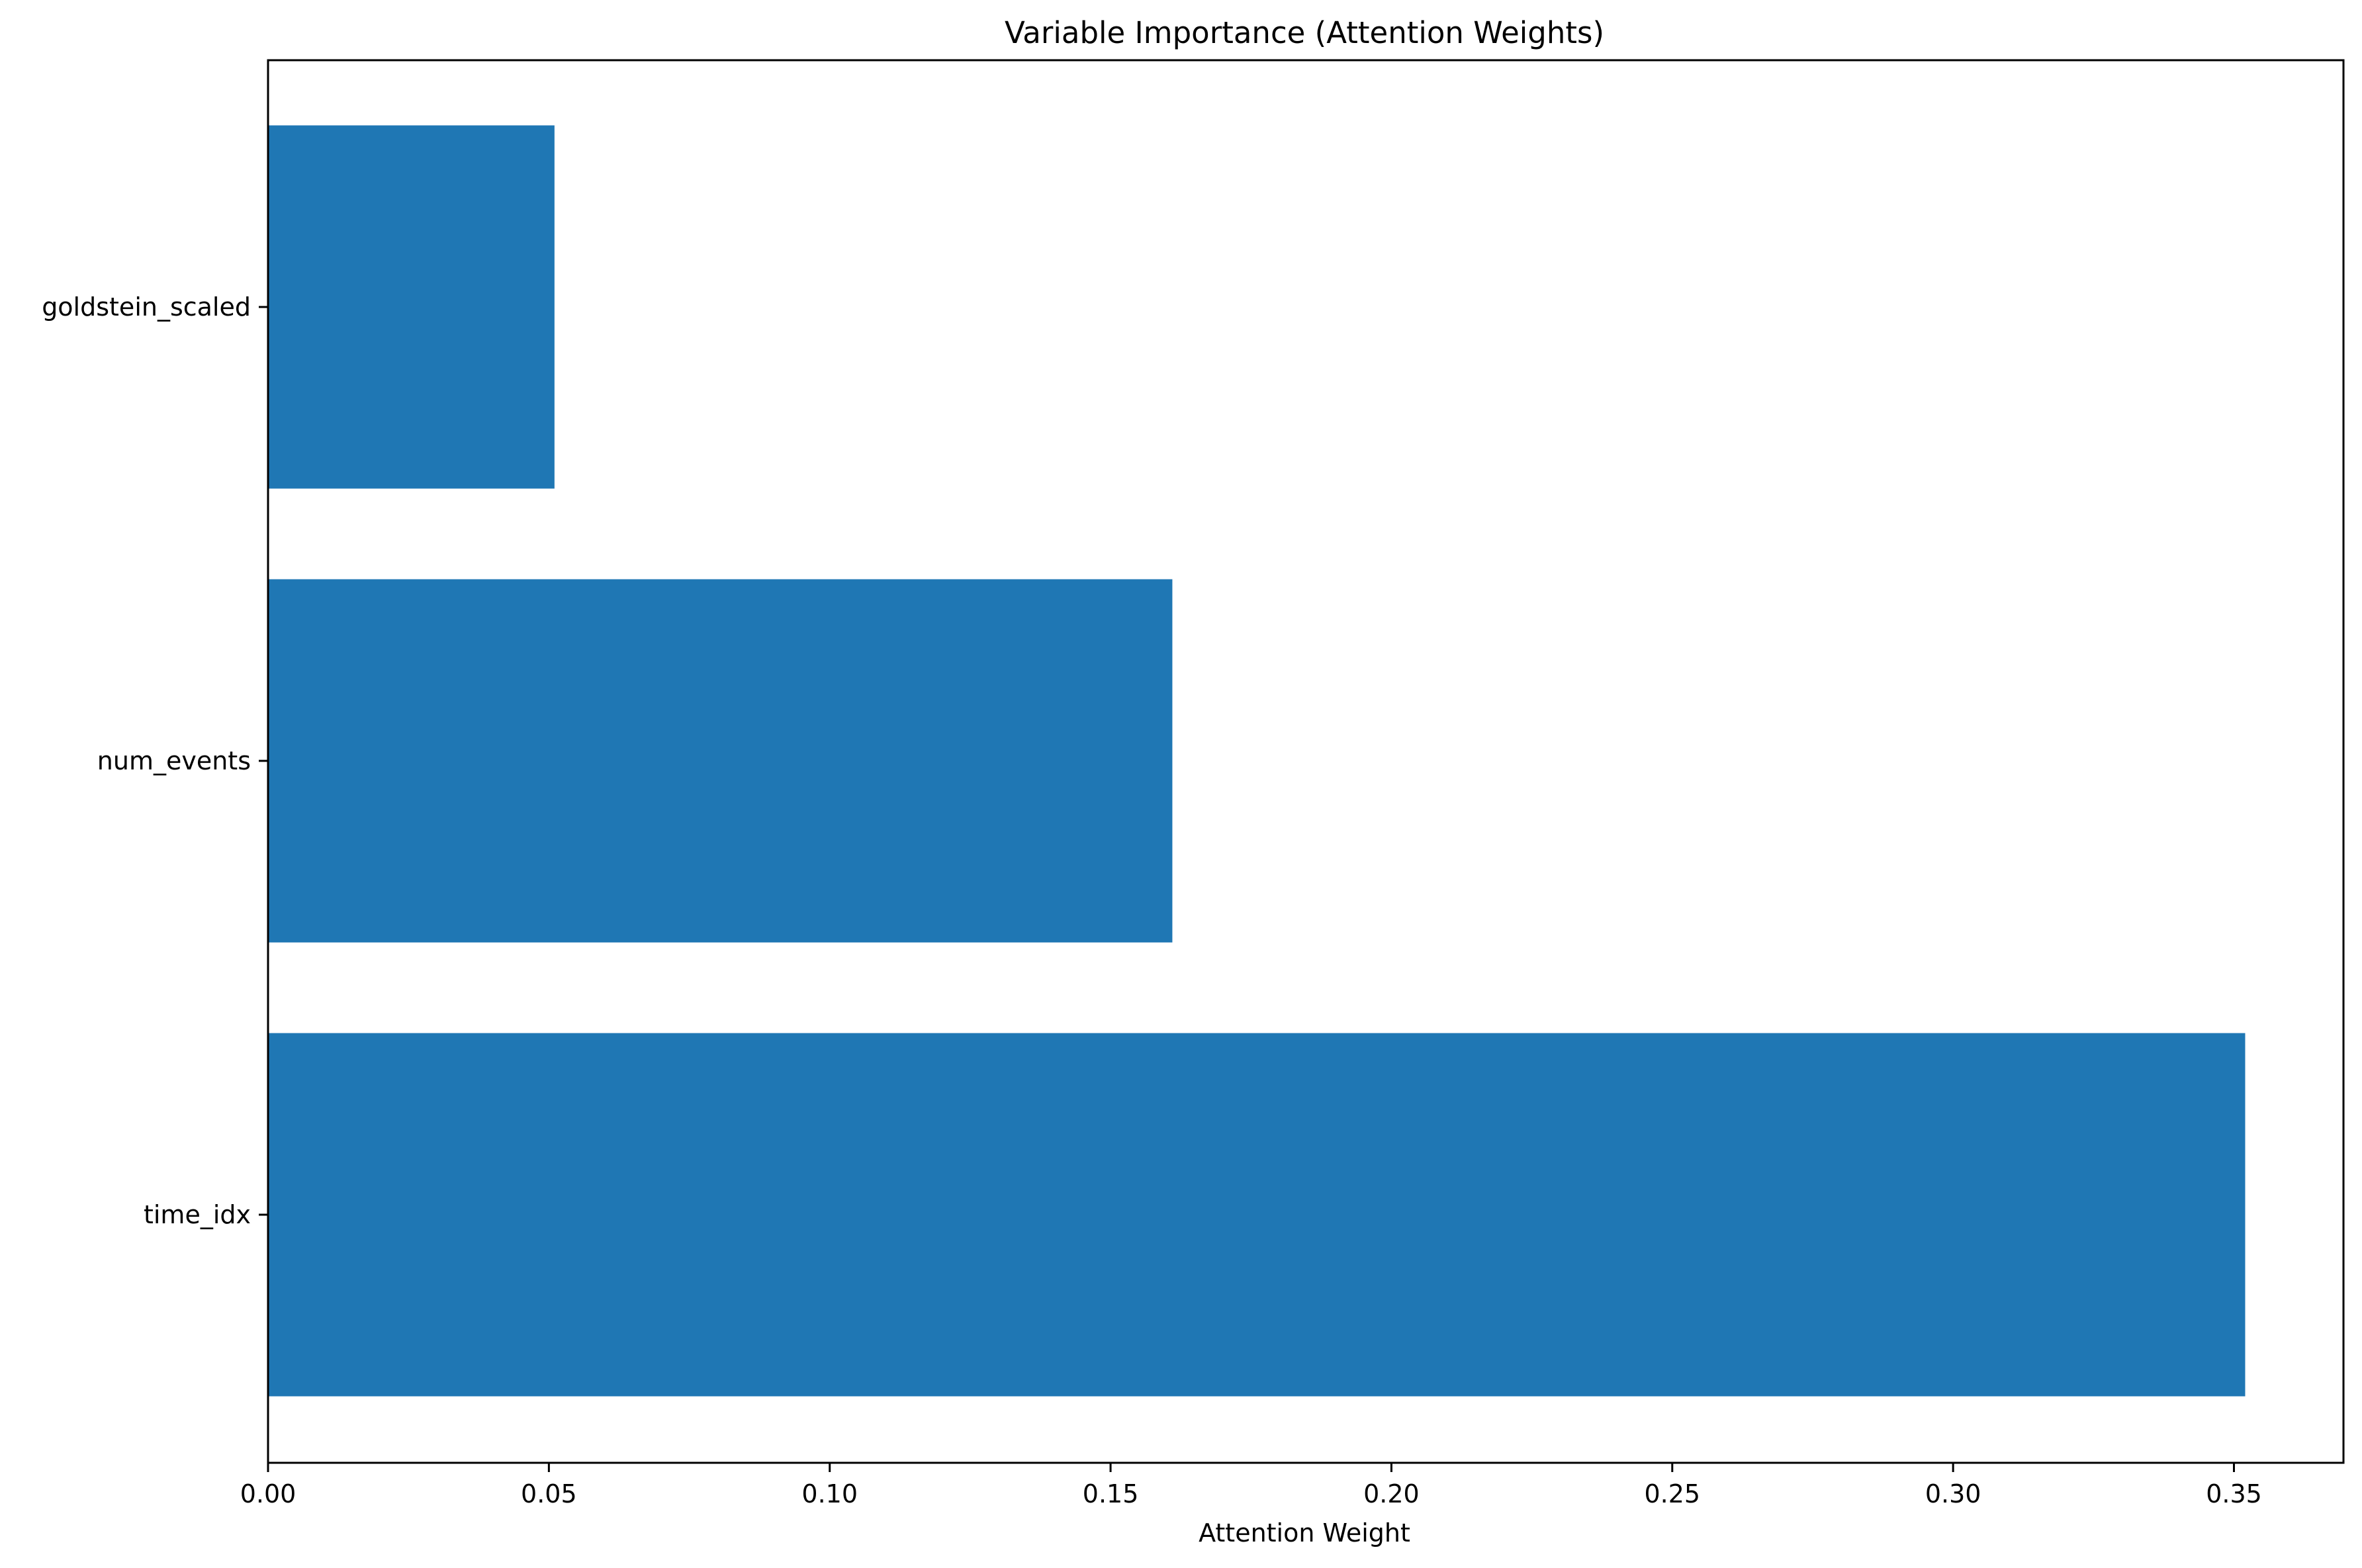 Image resolution: width=2362 pixels, height=1568 pixels. I want to click on x-axis-label: Attention Weight, so click(1304, 1533).